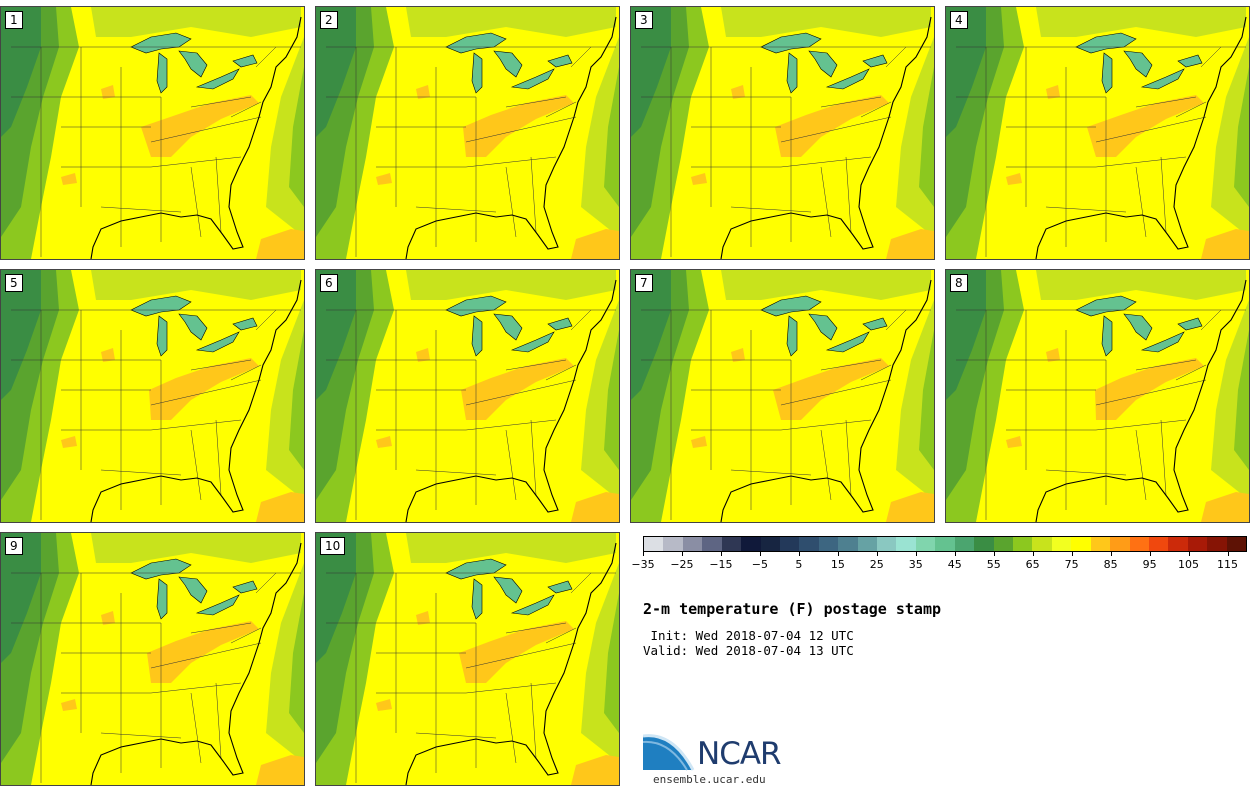 The image size is (1260, 788). What do you see at coordinates (329, 20) in the screenshot?
I see `panel-number-label: 2` at bounding box center [329, 20].